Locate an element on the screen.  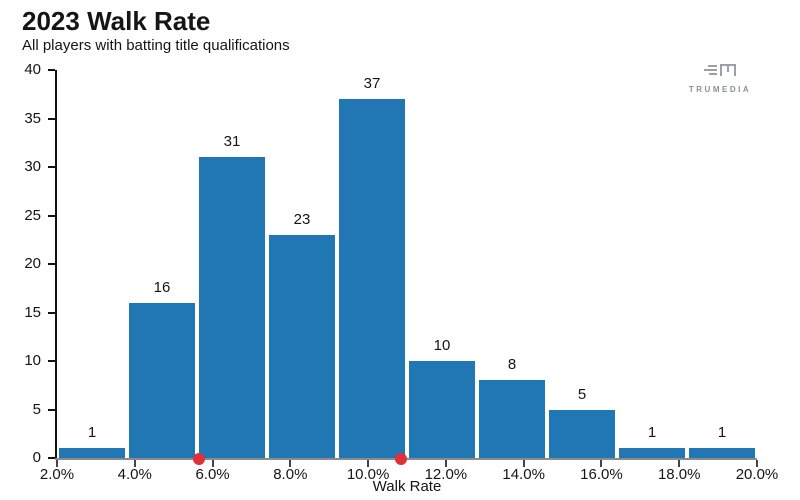
x-tick-label-8: 18.0% is located at coordinates (679, 474).